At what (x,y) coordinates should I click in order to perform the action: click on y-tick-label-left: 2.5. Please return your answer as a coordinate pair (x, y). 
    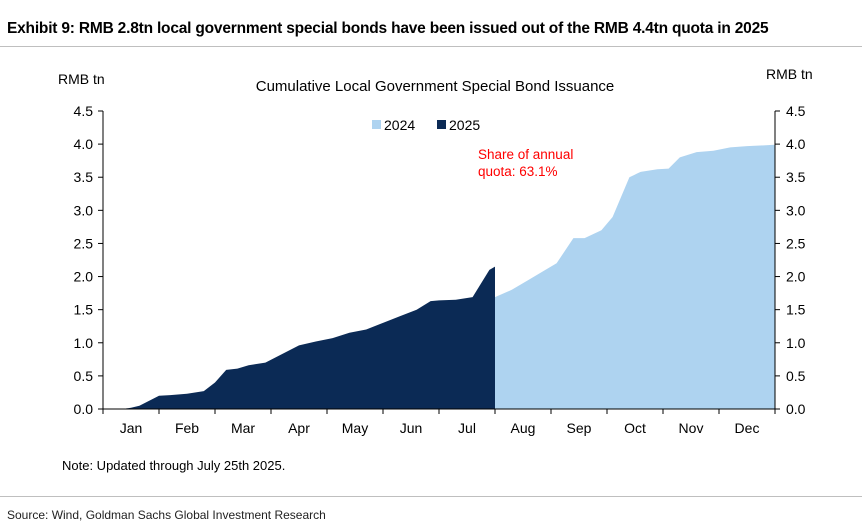
    Looking at the image, I should click on (84, 243).